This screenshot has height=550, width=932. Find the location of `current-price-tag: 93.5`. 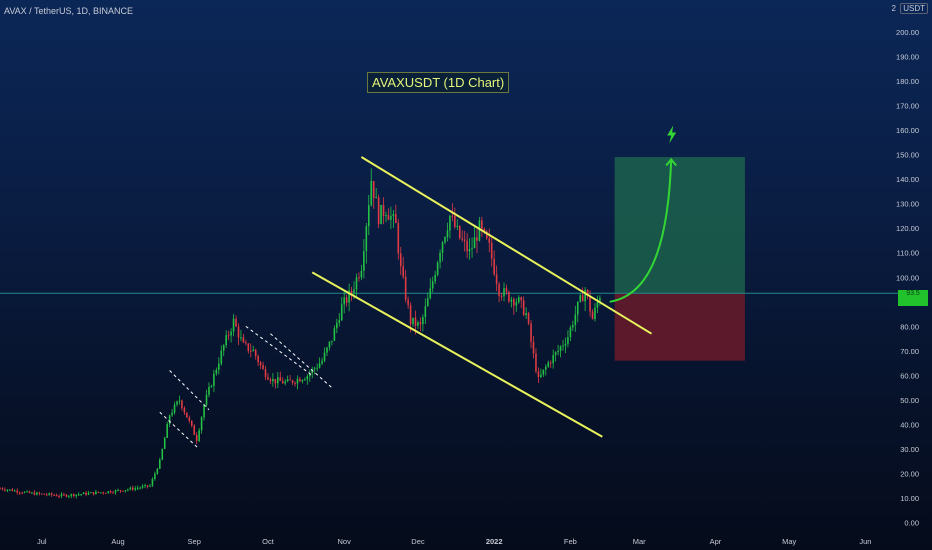

current-price-tag: 93.5 is located at coordinates (913, 298).